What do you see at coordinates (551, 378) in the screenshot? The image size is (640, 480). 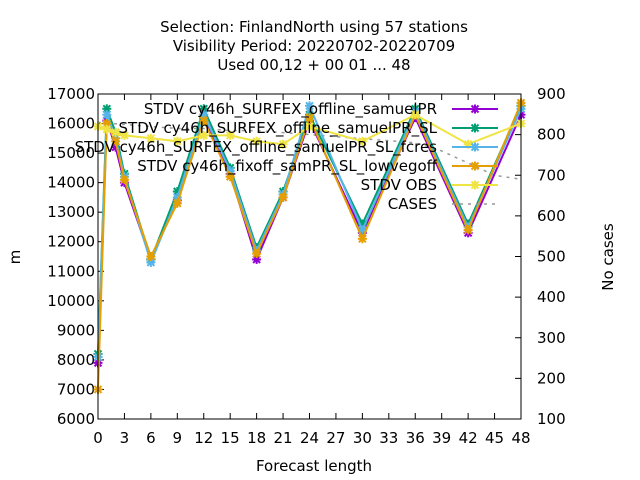 I see `y2-tick-label: 200` at bounding box center [551, 378].